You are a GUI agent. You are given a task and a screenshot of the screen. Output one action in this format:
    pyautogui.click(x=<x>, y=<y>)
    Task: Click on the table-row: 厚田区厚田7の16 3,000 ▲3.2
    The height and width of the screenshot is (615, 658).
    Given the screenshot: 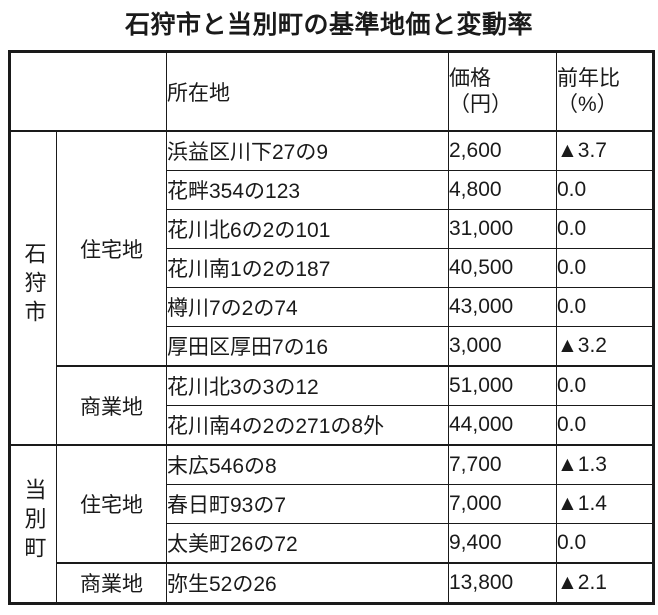 What is the action you would take?
    pyautogui.click(x=332, y=346)
    